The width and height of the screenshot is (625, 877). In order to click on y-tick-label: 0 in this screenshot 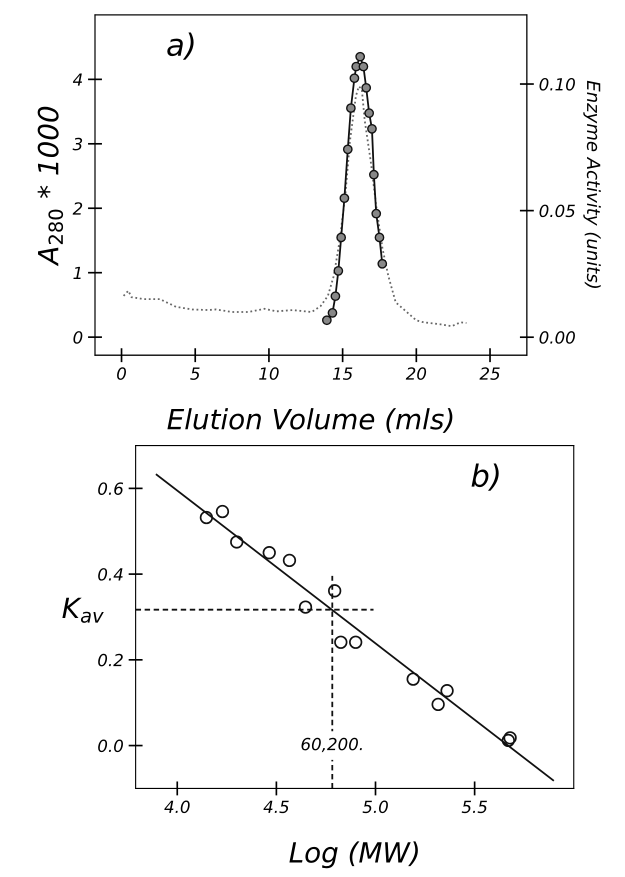, I will do `click(77, 337)`.